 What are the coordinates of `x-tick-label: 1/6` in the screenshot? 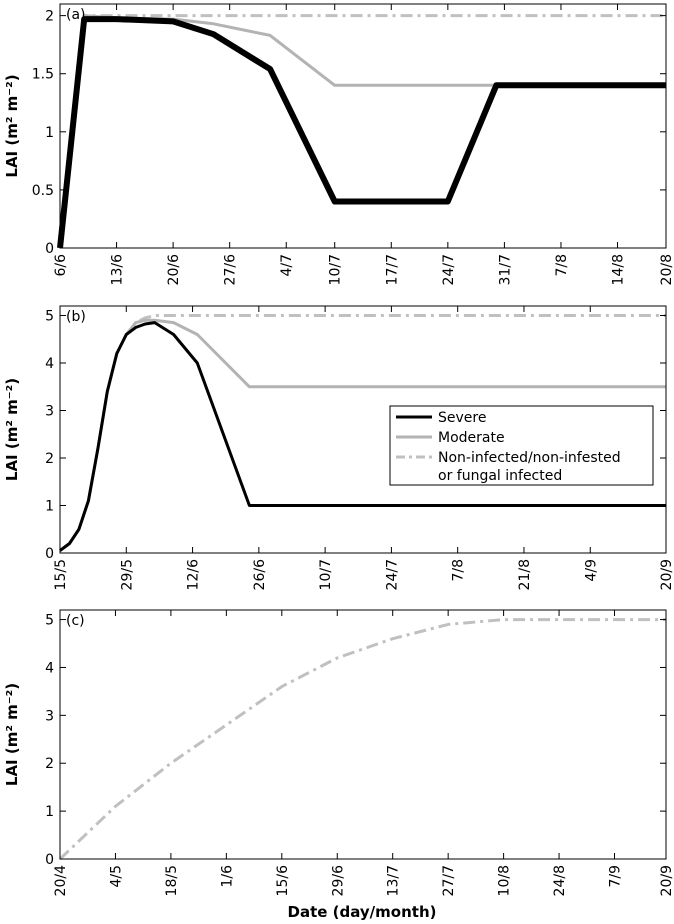 It's located at (227, 876).